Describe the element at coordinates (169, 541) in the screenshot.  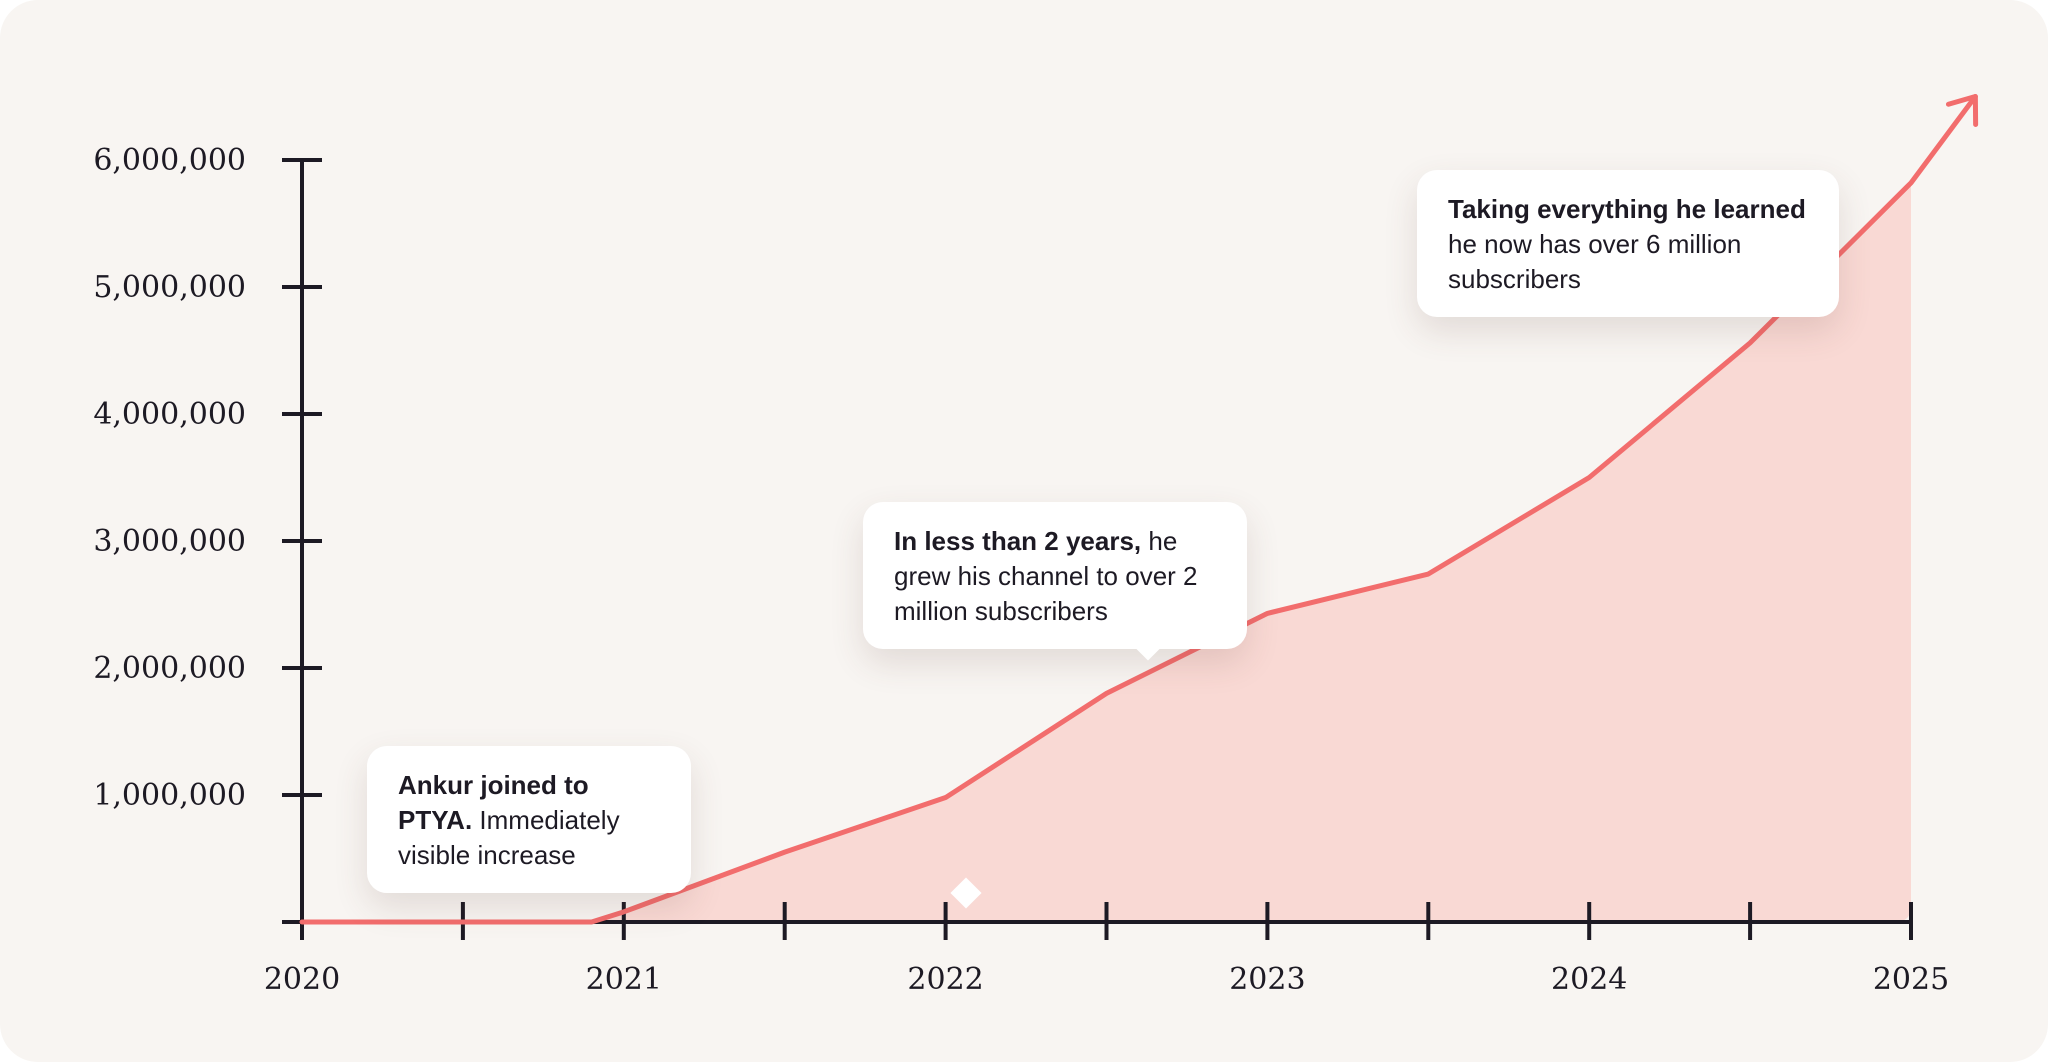
I see `y-tick-label: 3,000,000` at that location.